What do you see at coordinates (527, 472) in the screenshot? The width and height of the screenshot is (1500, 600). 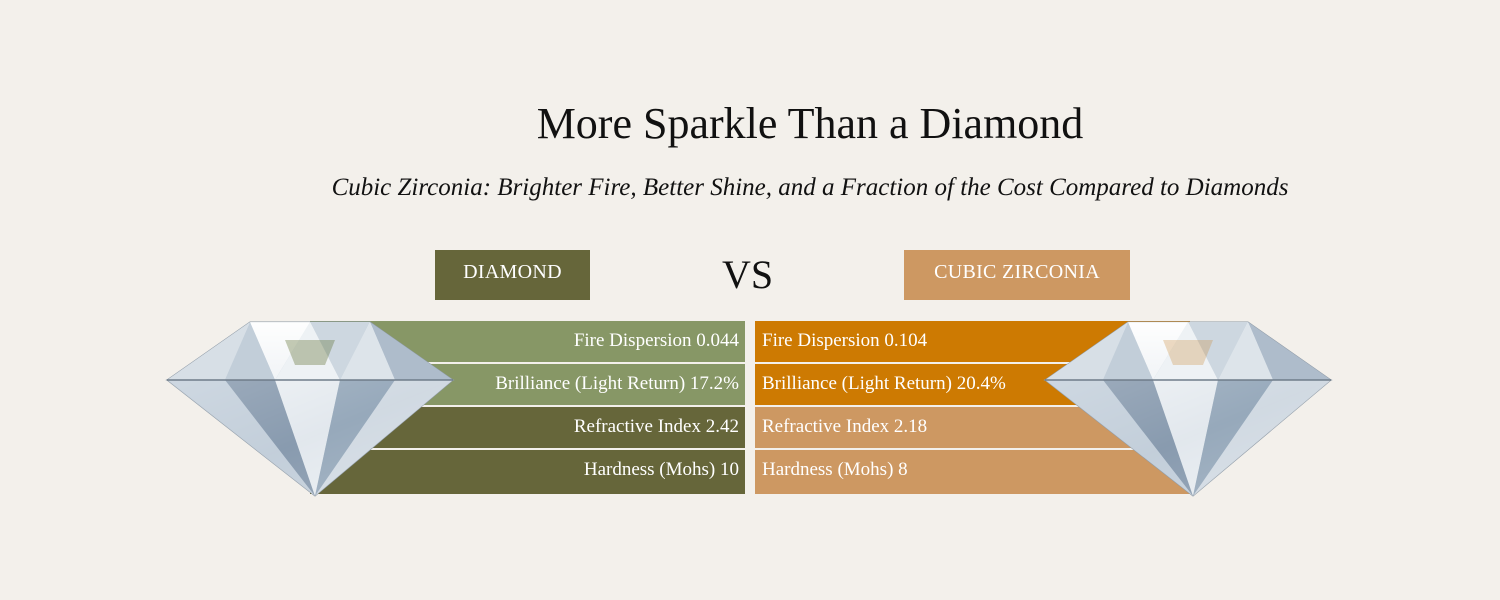 I see `diamond-hardness-row: Hardness (Mohs) 10` at bounding box center [527, 472].